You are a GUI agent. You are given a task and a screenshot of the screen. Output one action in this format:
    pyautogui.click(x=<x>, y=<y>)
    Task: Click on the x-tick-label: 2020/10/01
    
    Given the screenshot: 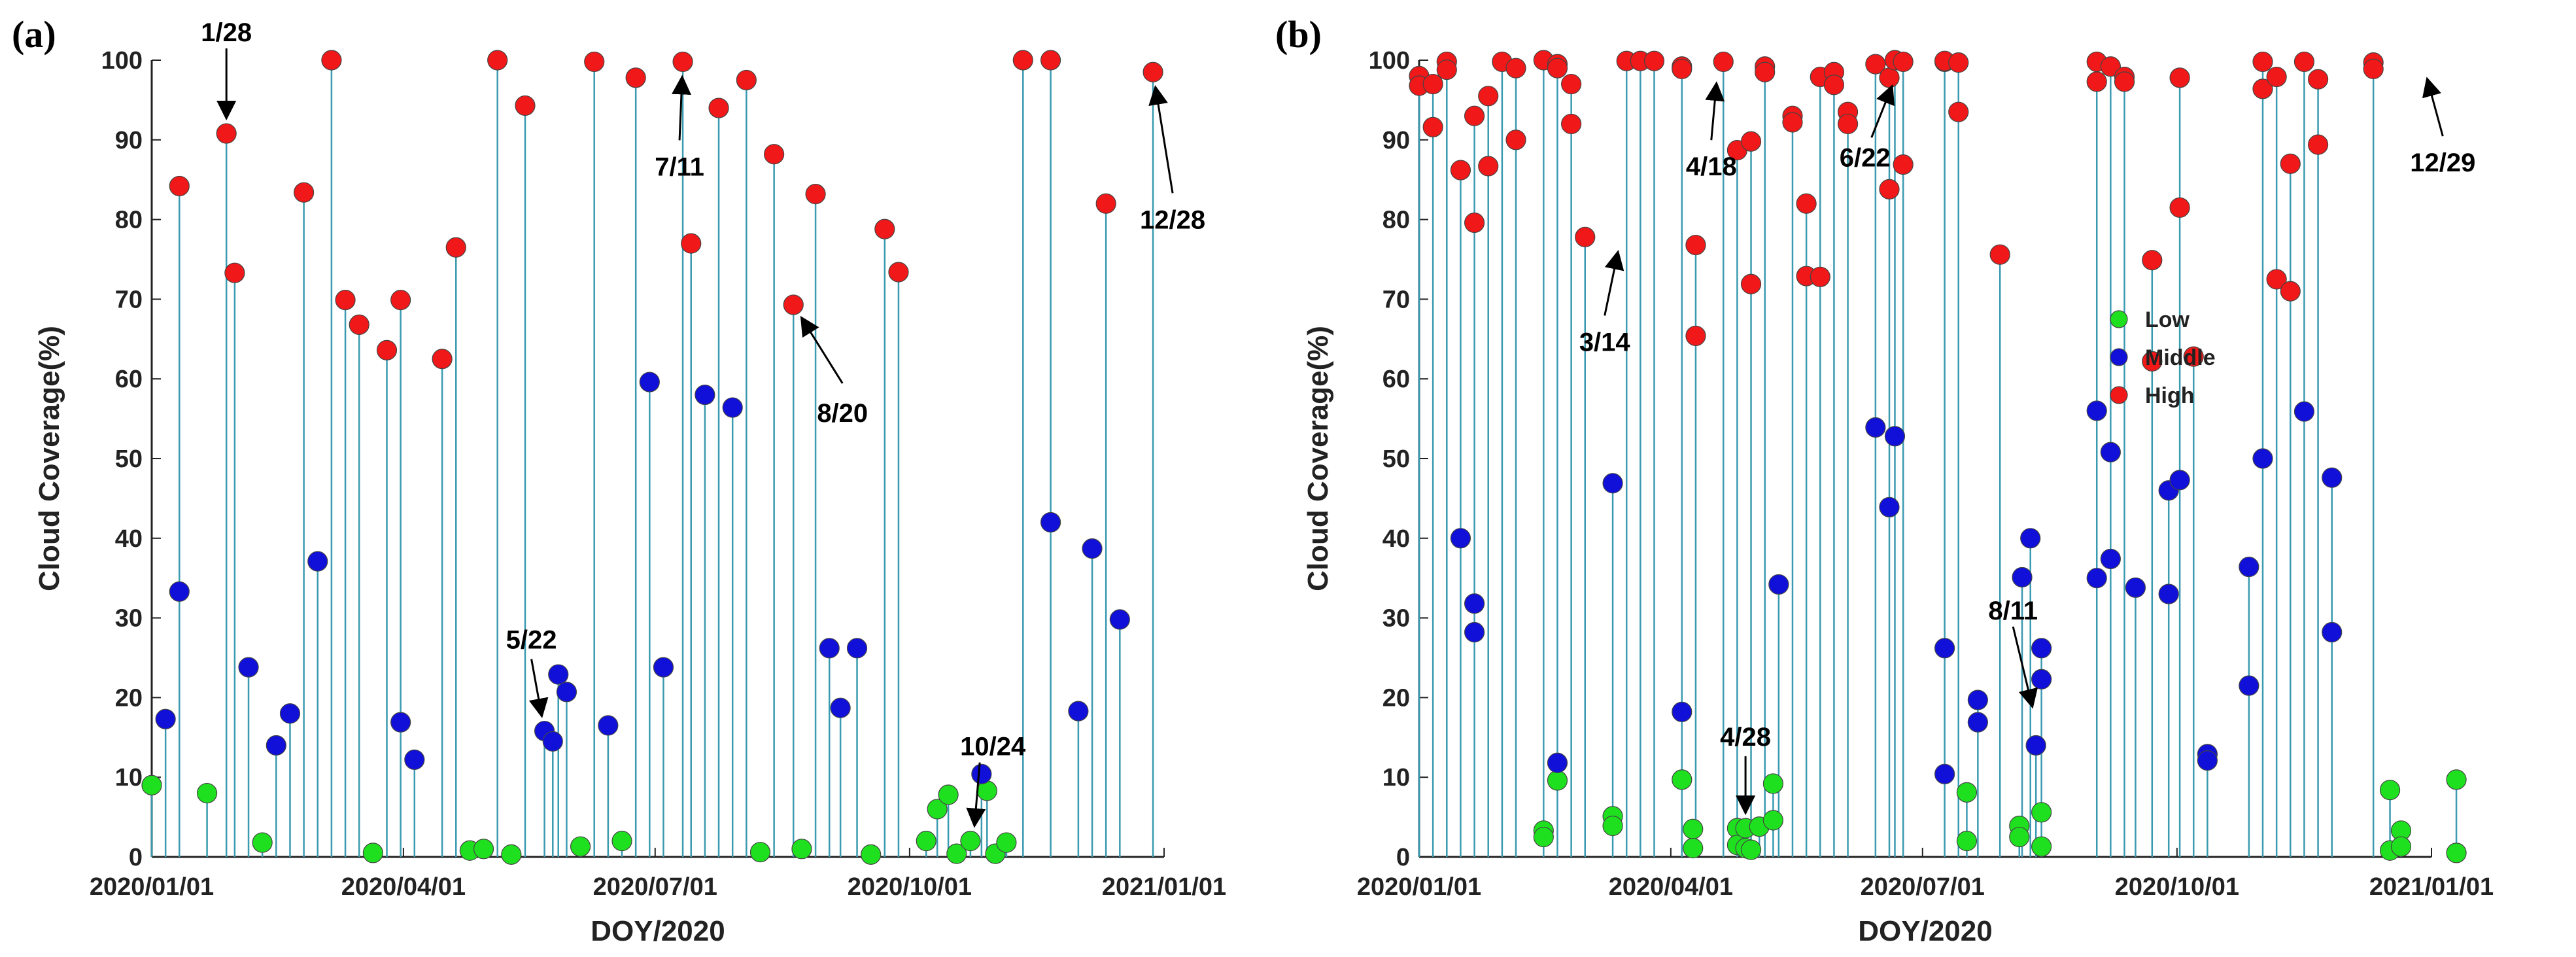 What is the action you would take?
    pyautogui.click(x=910, y=887)
    